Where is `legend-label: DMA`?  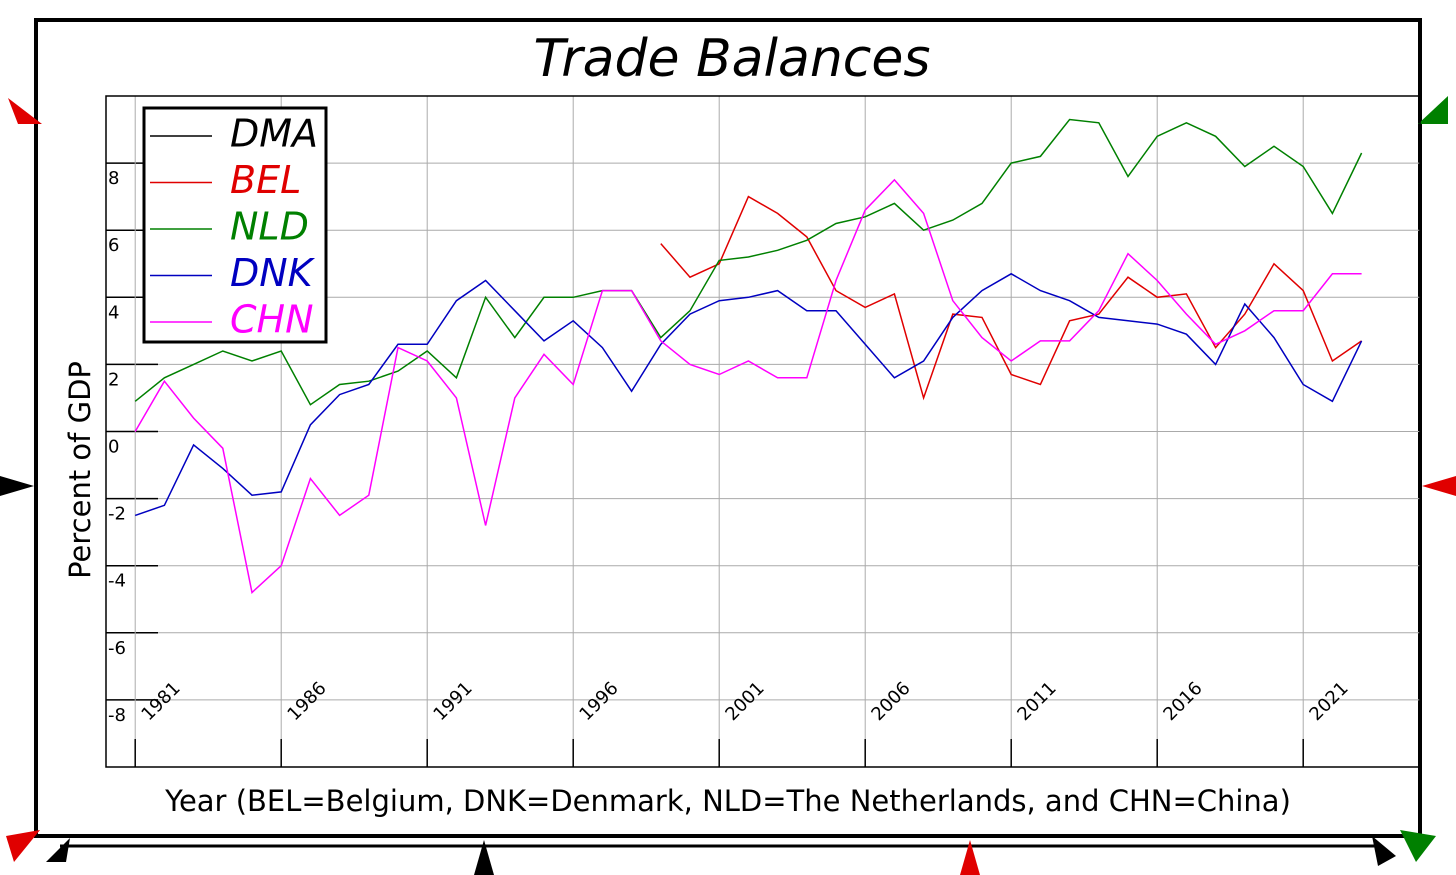 legend-label: DMA is located at coordinates (274, 134).